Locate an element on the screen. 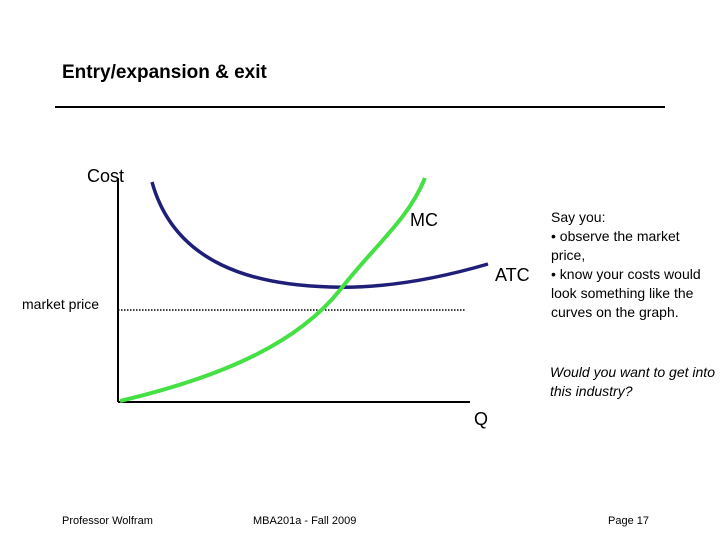  y-axis-label: Cost is located at coordinates (106, 176).